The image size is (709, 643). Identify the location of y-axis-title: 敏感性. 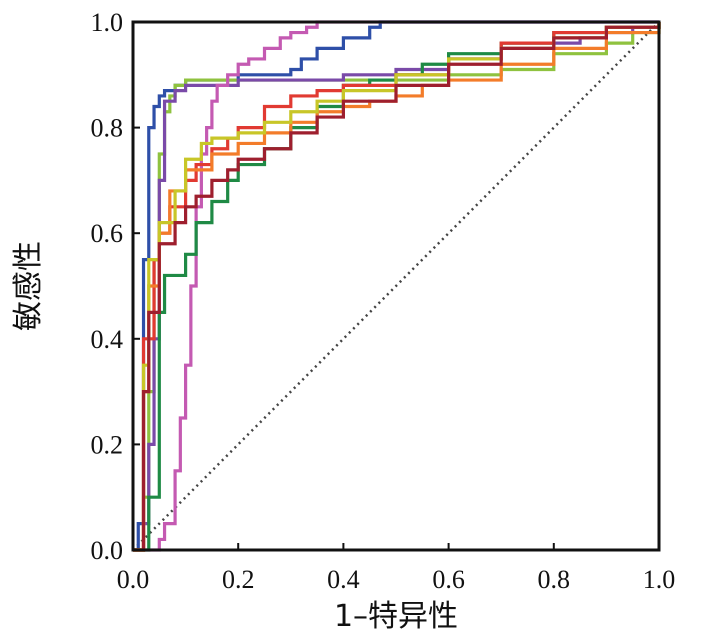
(28, 286).